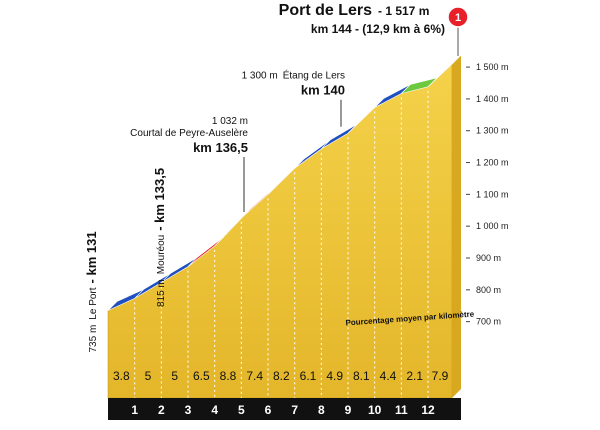 The image size is (600, 430). What do you see at coordinates (440, 376) in the screenshot?
I see `grade-label: 7.9` at bounding box center [440, 376].